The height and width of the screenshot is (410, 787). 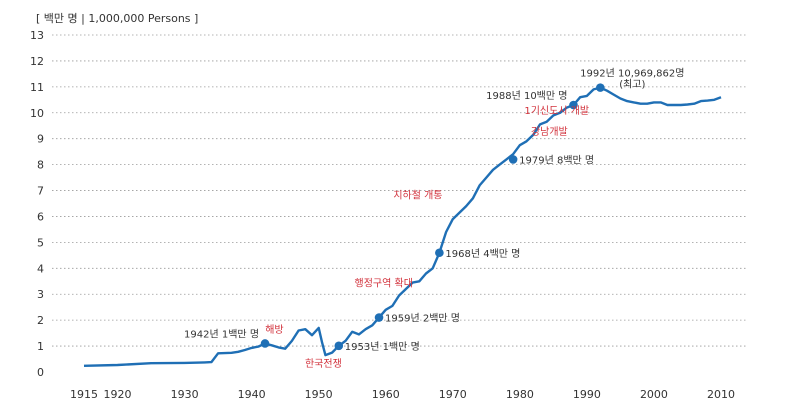 I want to click on unit-label: [ 백만 명 | 1,000,000 Persons ], so click(x=117, y=18).